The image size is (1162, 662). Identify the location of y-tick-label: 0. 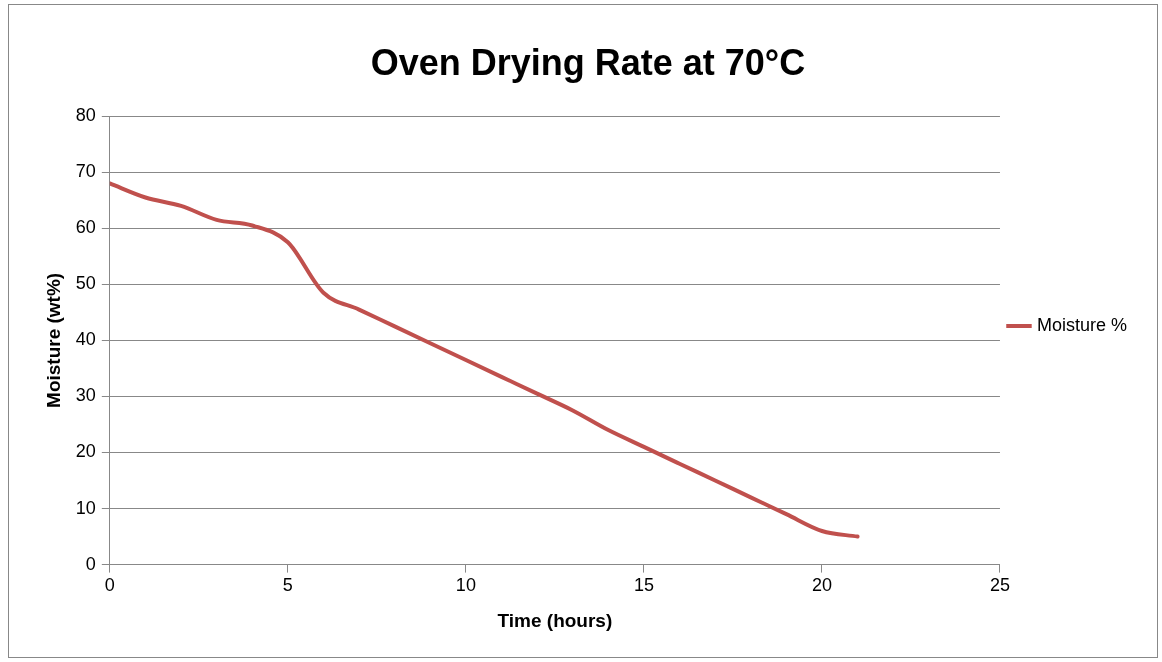
(90, 563).